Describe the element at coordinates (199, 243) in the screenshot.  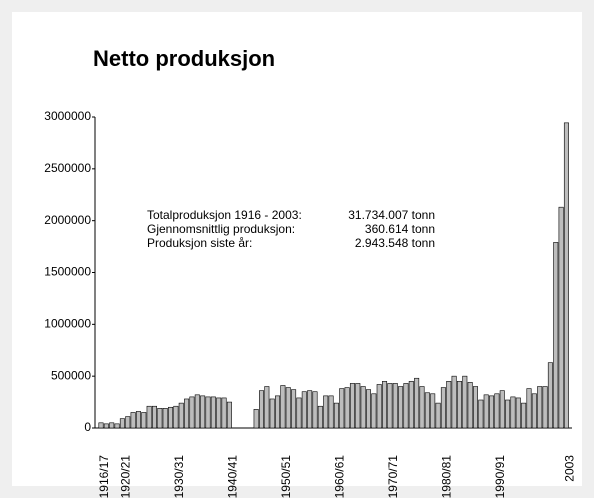
I see `annotation-label: Produksjon siste år:` at that location.